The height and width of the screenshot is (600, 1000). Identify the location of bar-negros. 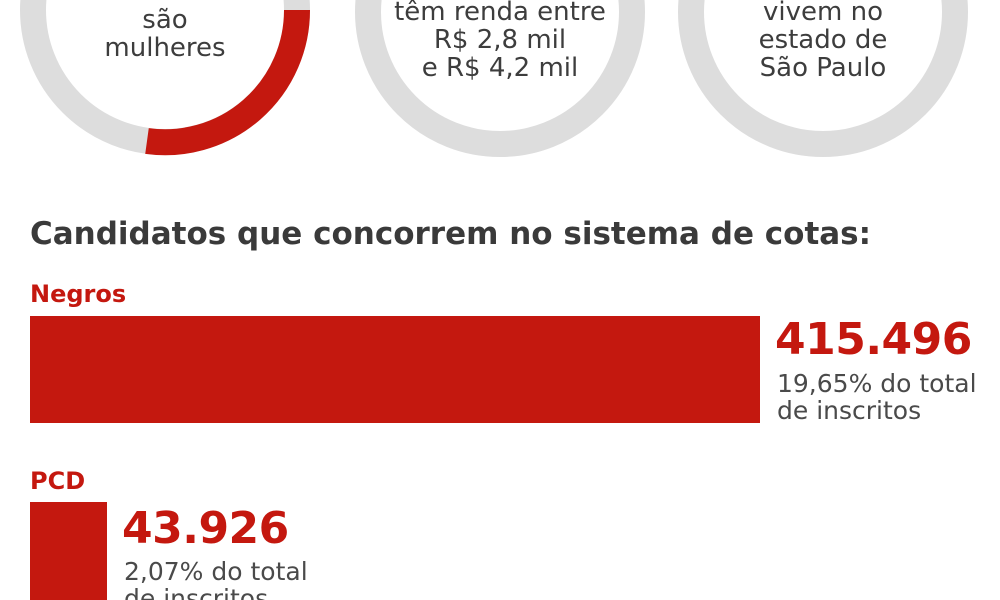
(395, 369).